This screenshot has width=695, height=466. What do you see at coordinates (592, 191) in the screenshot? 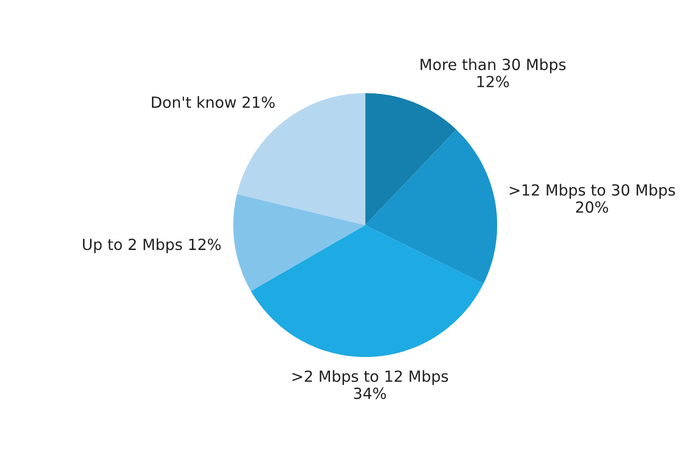
I see `slice-label: >12 Mbps to 30 Mbps` at bounding box center [592, 191].